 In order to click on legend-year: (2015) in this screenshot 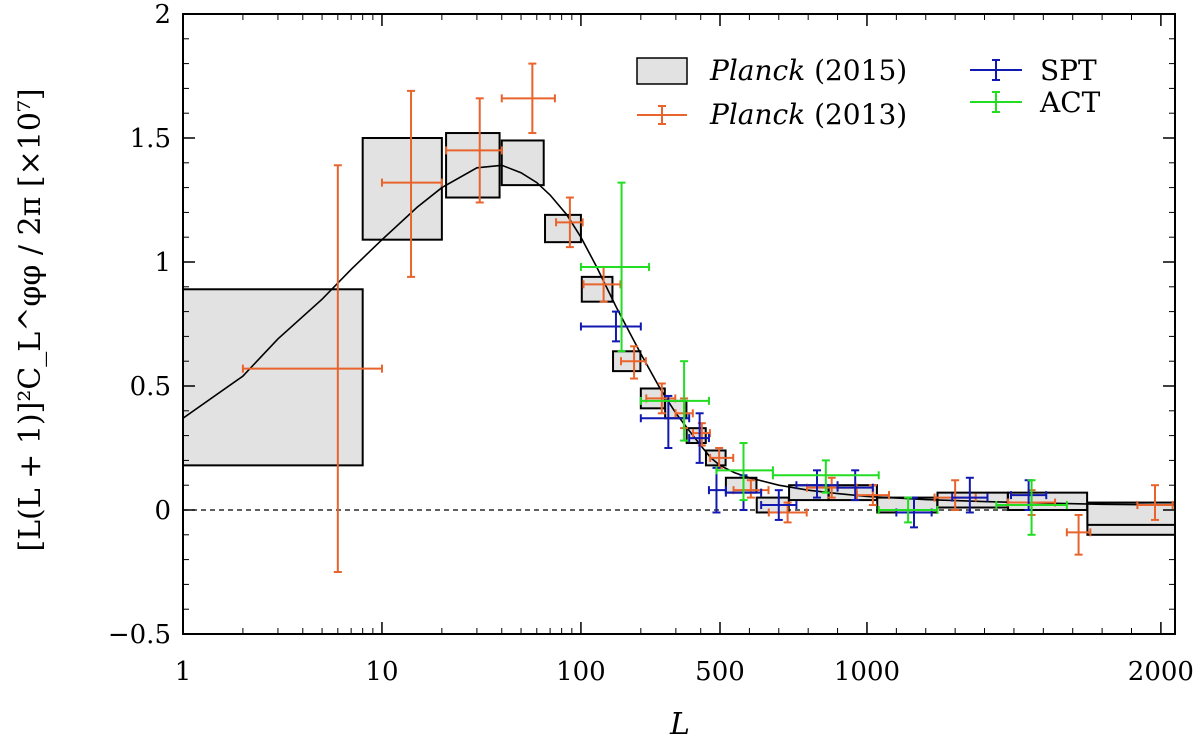, I will do `click(856, 70)`.